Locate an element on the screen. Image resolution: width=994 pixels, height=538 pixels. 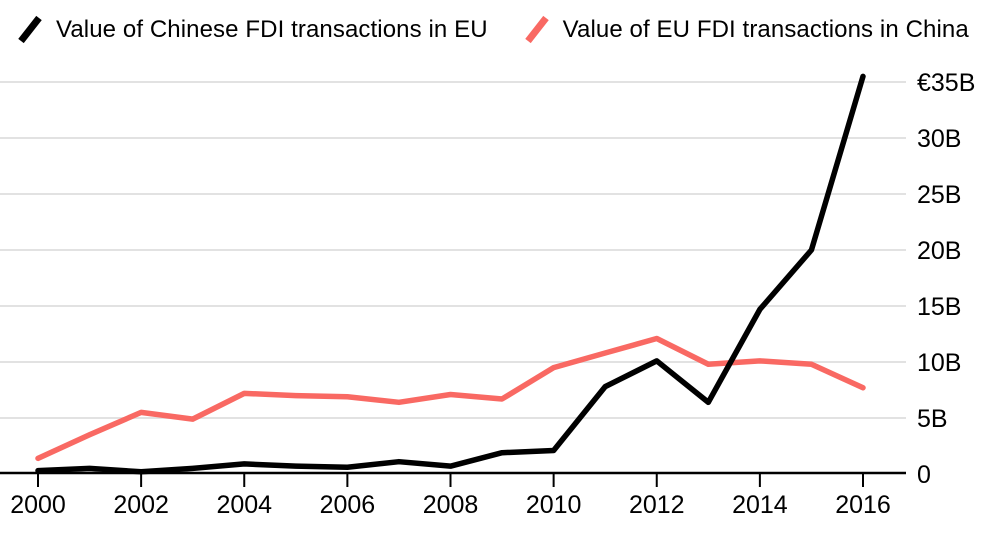
x-tick-label: 2002 is located at coordinates (141, 505).